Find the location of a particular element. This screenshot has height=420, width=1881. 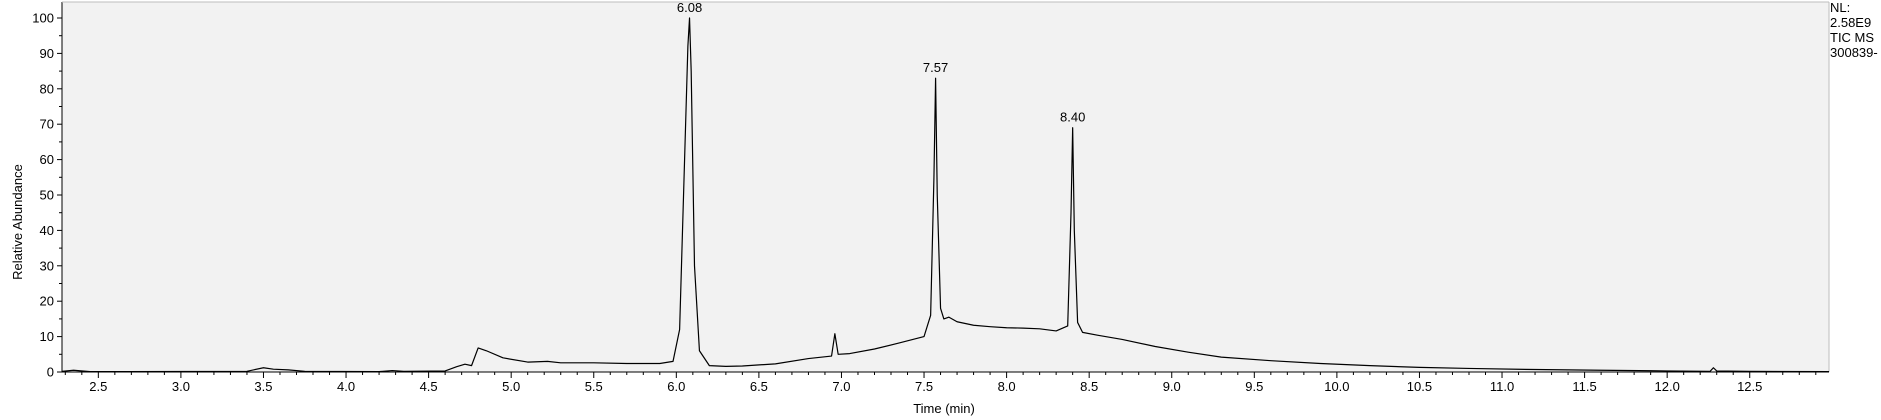

y-tick-label: 90 is located at coordinates (47, 53).